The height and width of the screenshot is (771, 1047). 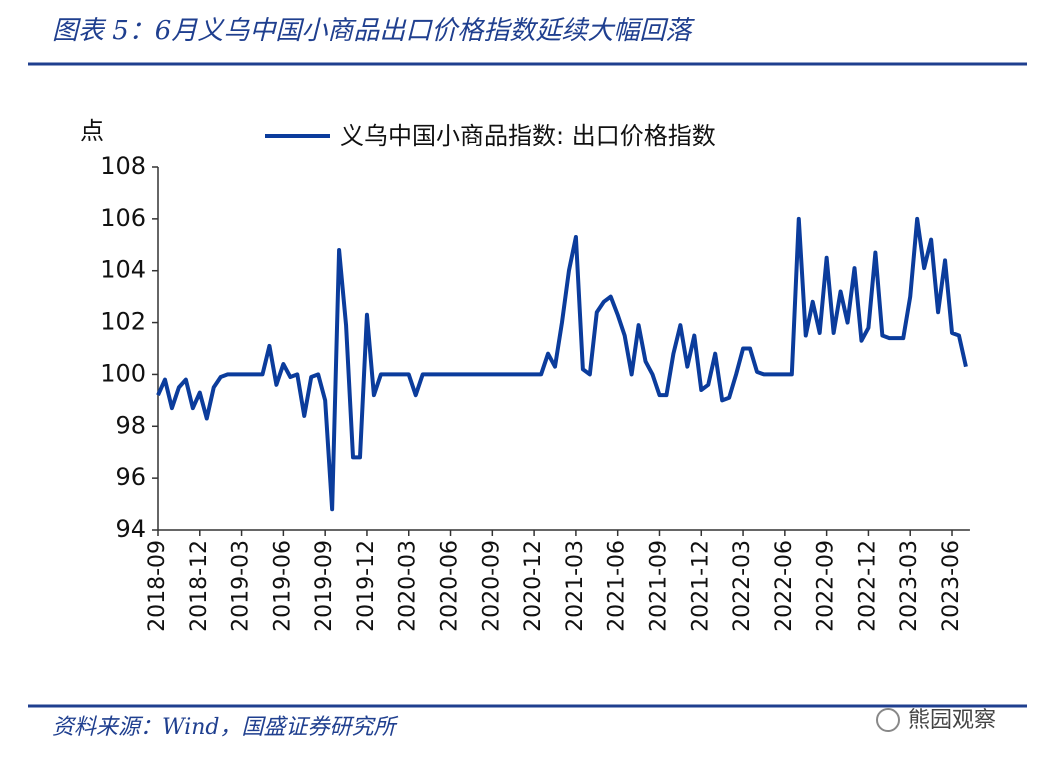 I want to click on source-note: 资料来源：Wind，国盛证券研究所, so click(x=225, y=727).